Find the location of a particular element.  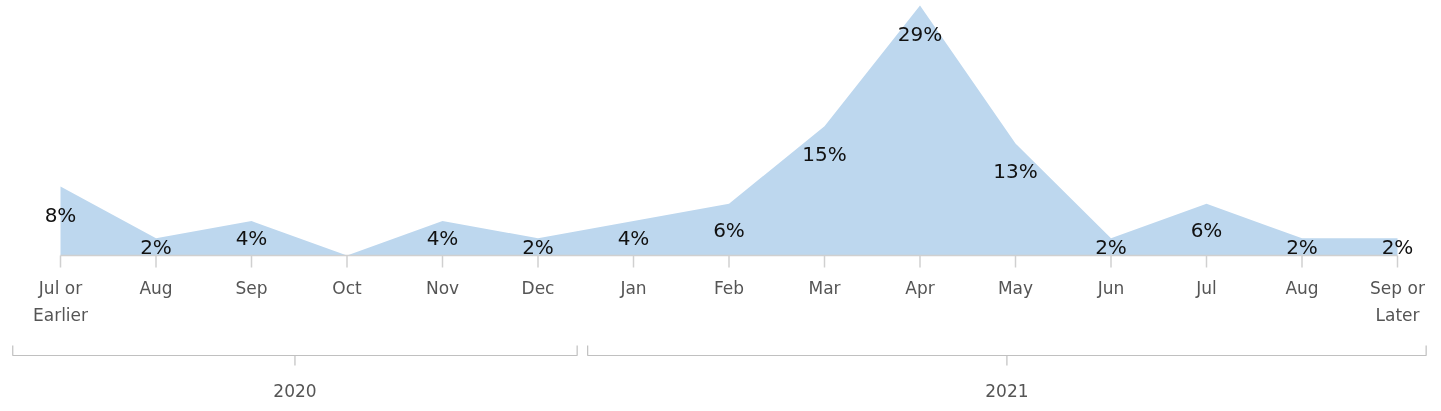

data-label: 8% is located at coordinates (60, 214).